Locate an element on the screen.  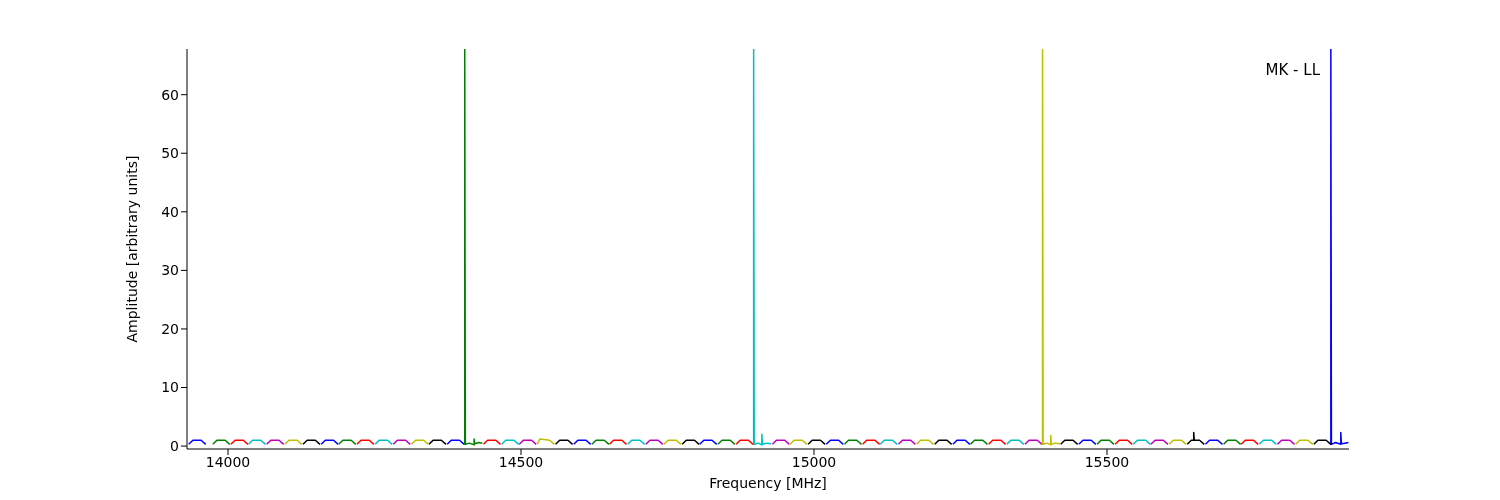
y-tick-label: 40 is located at coordinates (170, 211).